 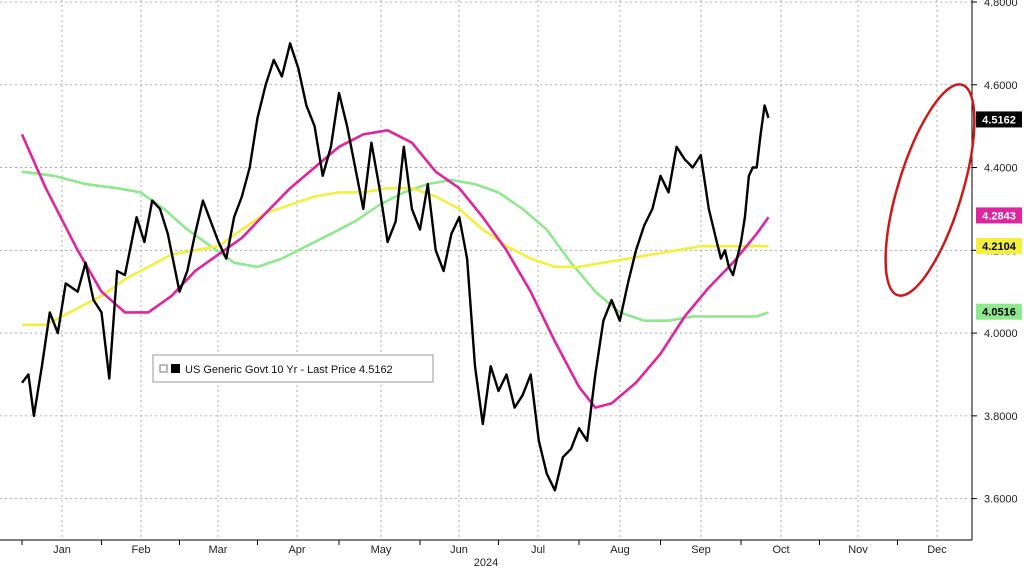 What do you see at coordinates (538, 550) in the screenshot?
I see `x-tick-label: Jul` at bounding box center [538, 550].